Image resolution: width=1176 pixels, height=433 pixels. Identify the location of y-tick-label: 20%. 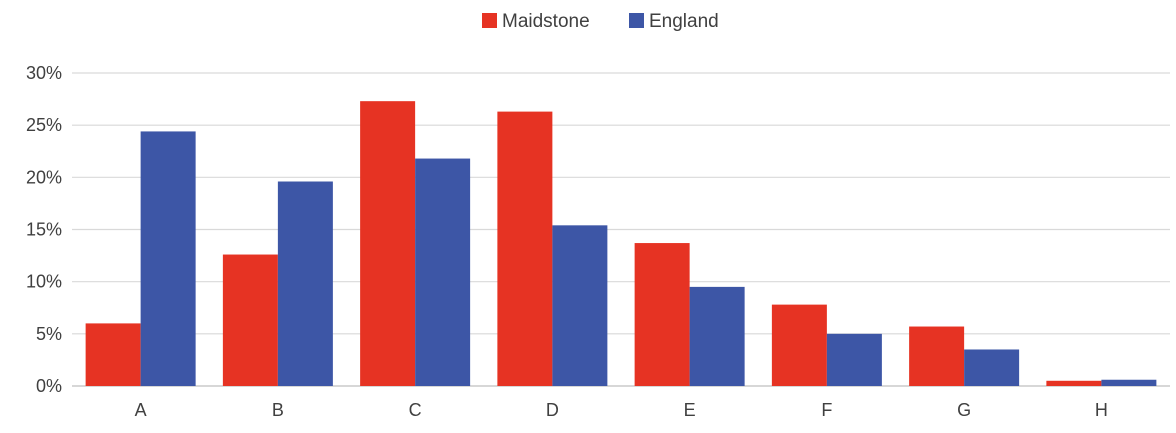
(44, 177).